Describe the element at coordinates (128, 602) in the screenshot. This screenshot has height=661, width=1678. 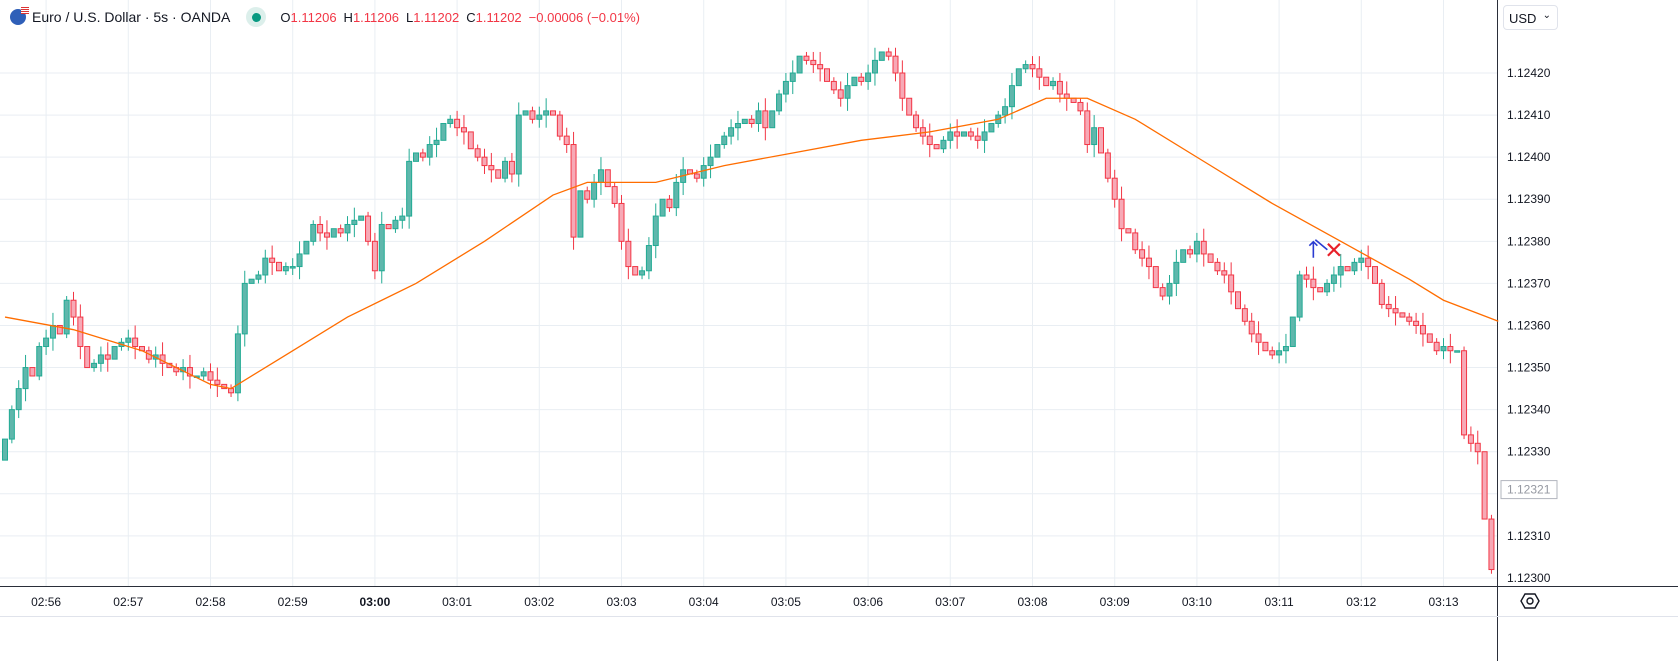
I see `time-axis-label: 02:57` at that location.